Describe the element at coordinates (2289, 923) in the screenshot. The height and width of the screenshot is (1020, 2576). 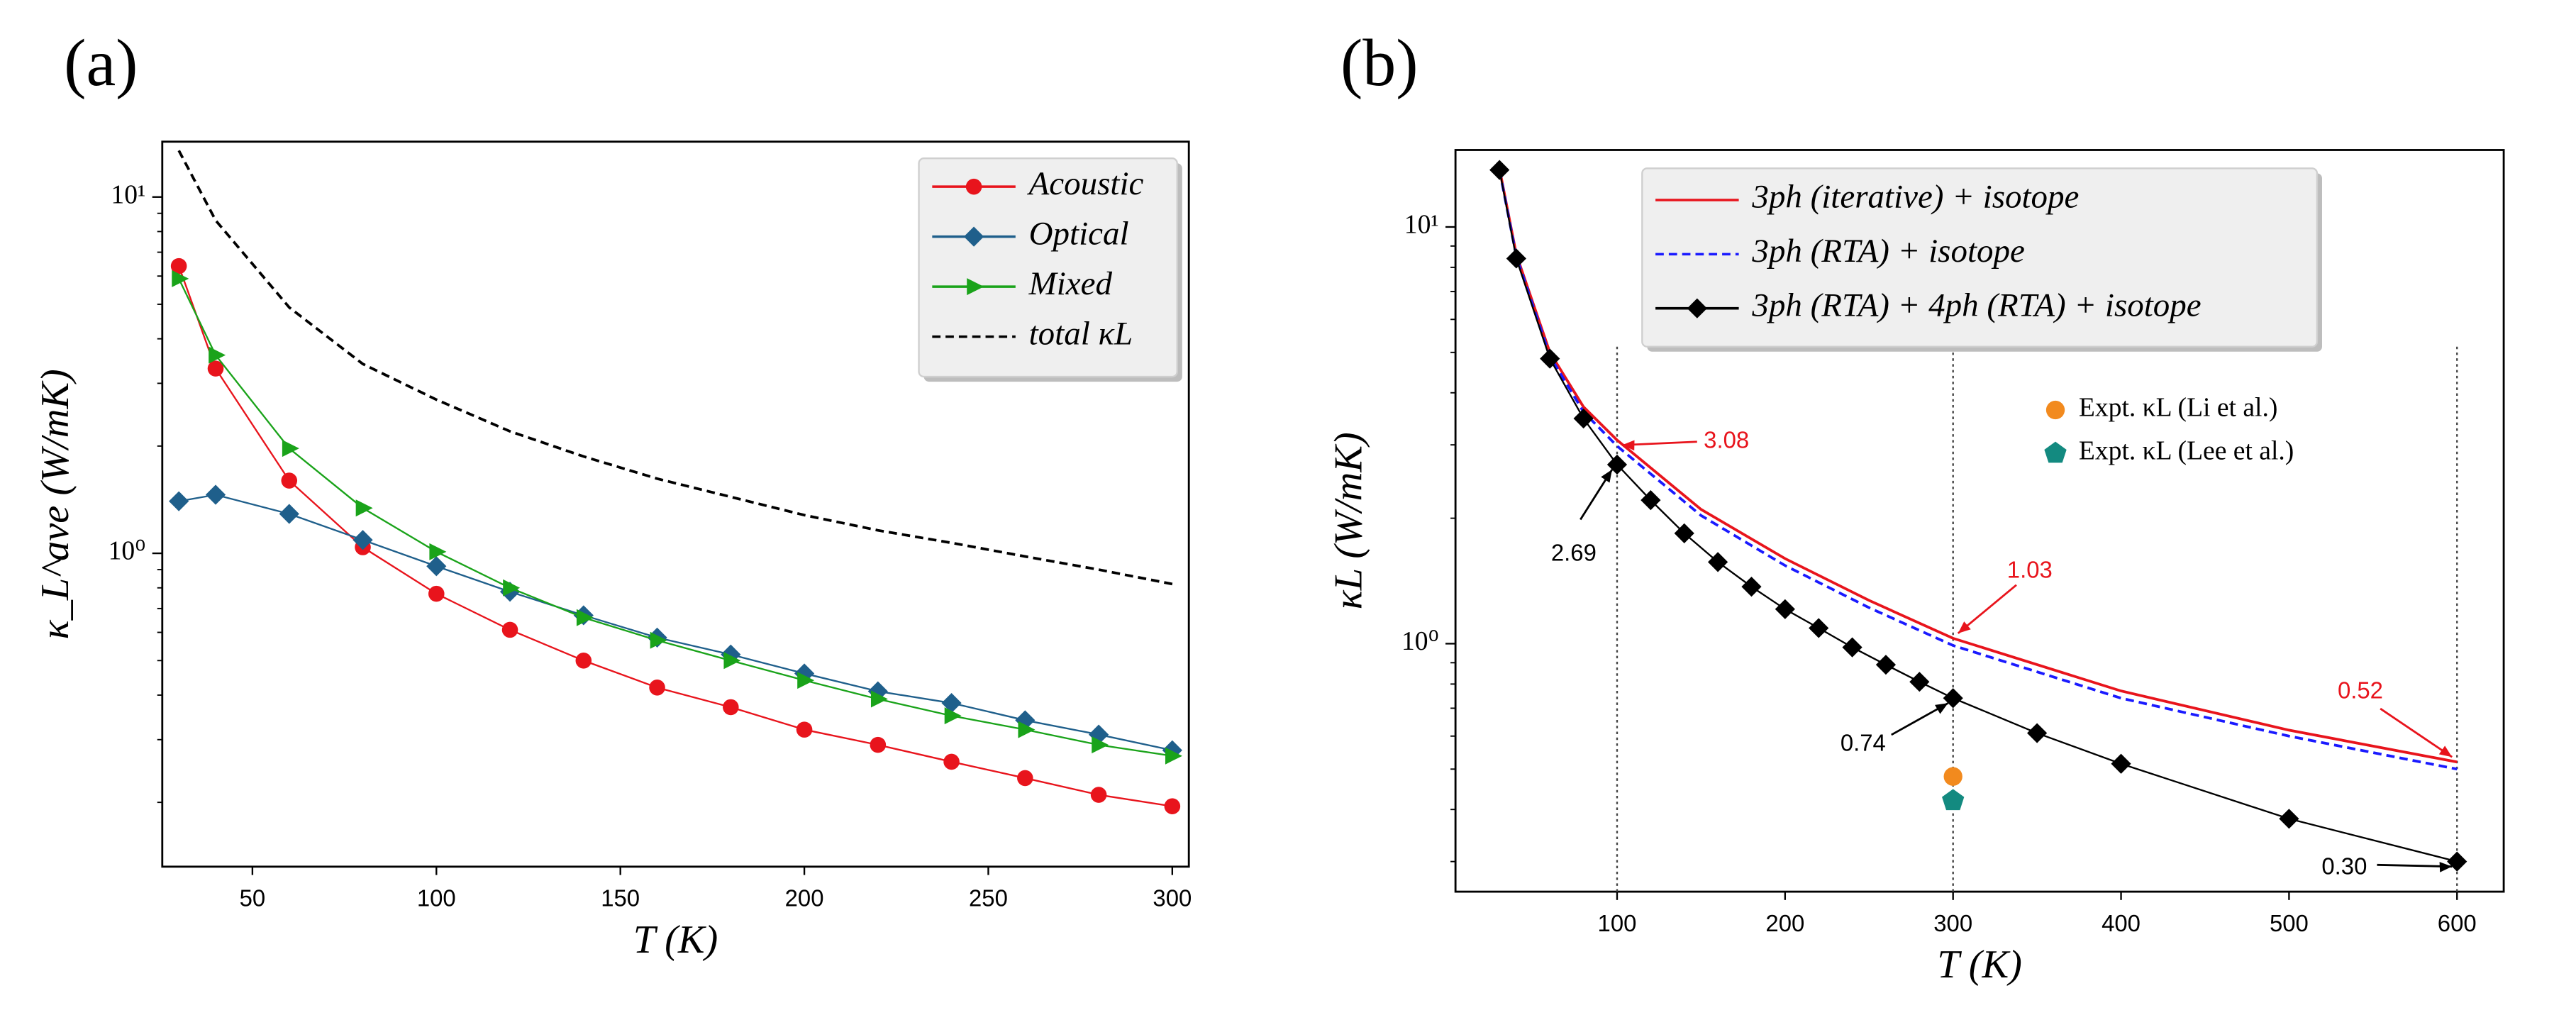
I see `x-tick-label: 500` at that location.